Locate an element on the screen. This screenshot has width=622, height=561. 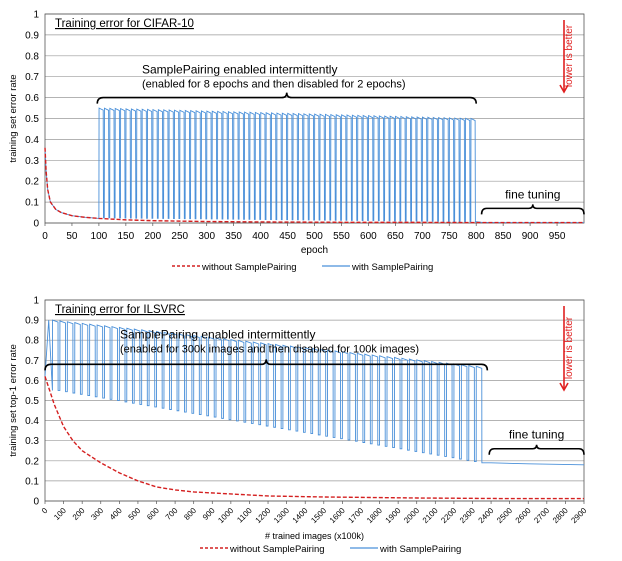
x-tick-label: 1800 is located at coordinates (374, 515).